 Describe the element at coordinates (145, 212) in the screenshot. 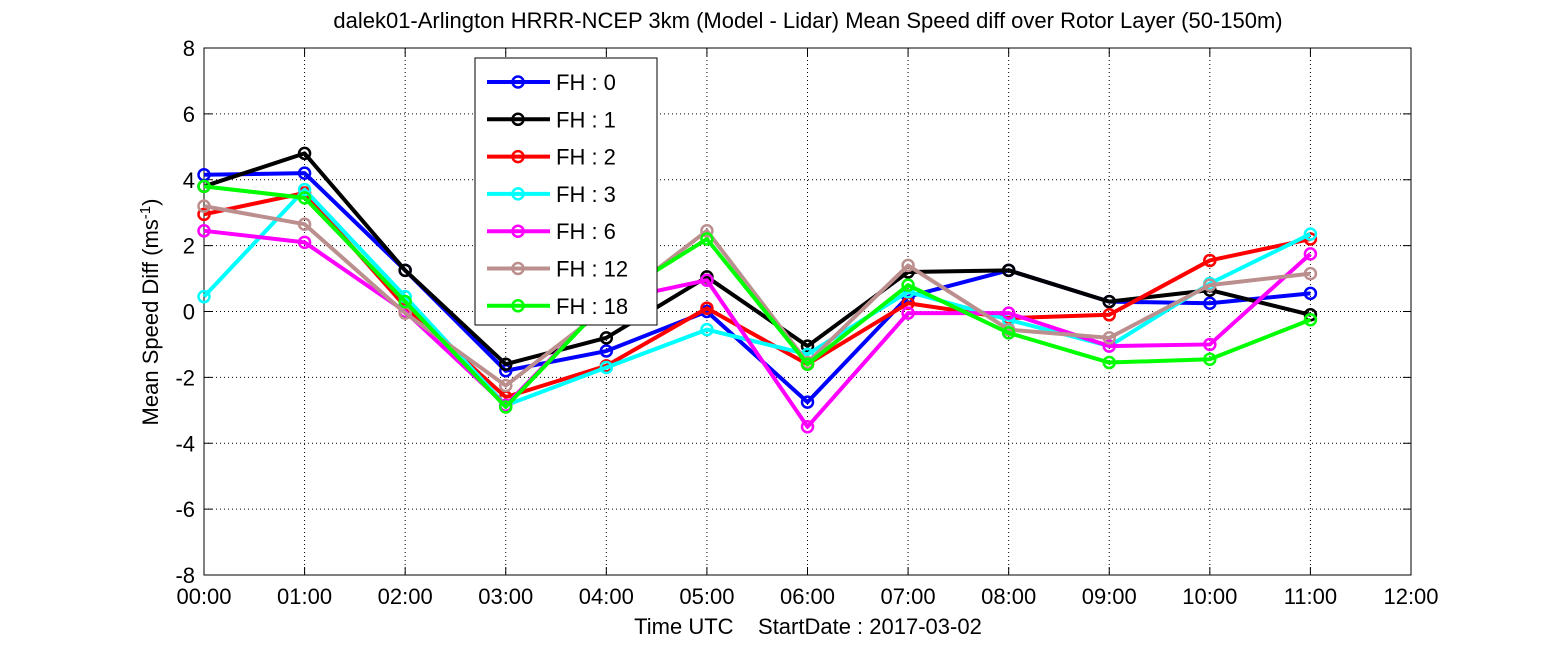

I see `y-axis-label-sup: -1` at that location.